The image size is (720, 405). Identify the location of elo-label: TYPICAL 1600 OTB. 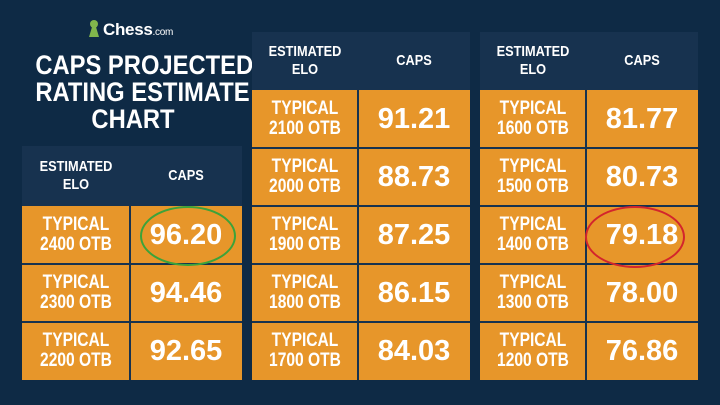
(533, 118).